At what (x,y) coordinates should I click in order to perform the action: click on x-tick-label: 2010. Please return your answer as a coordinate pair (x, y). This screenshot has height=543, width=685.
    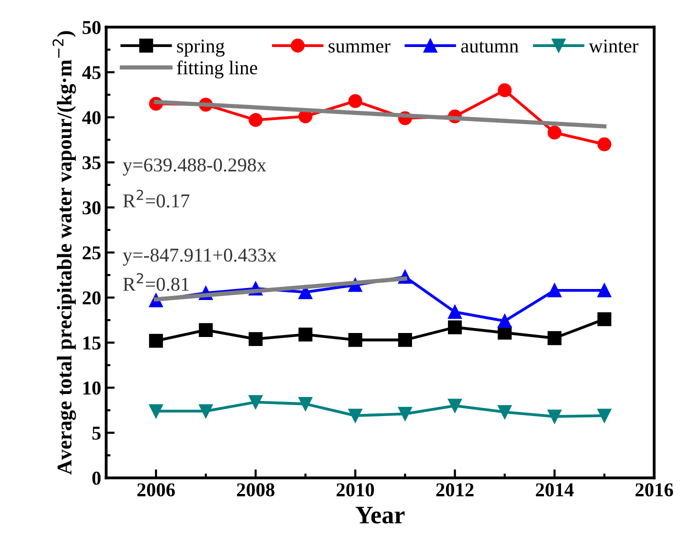
    Looking at the image, I should click on (355, 489).